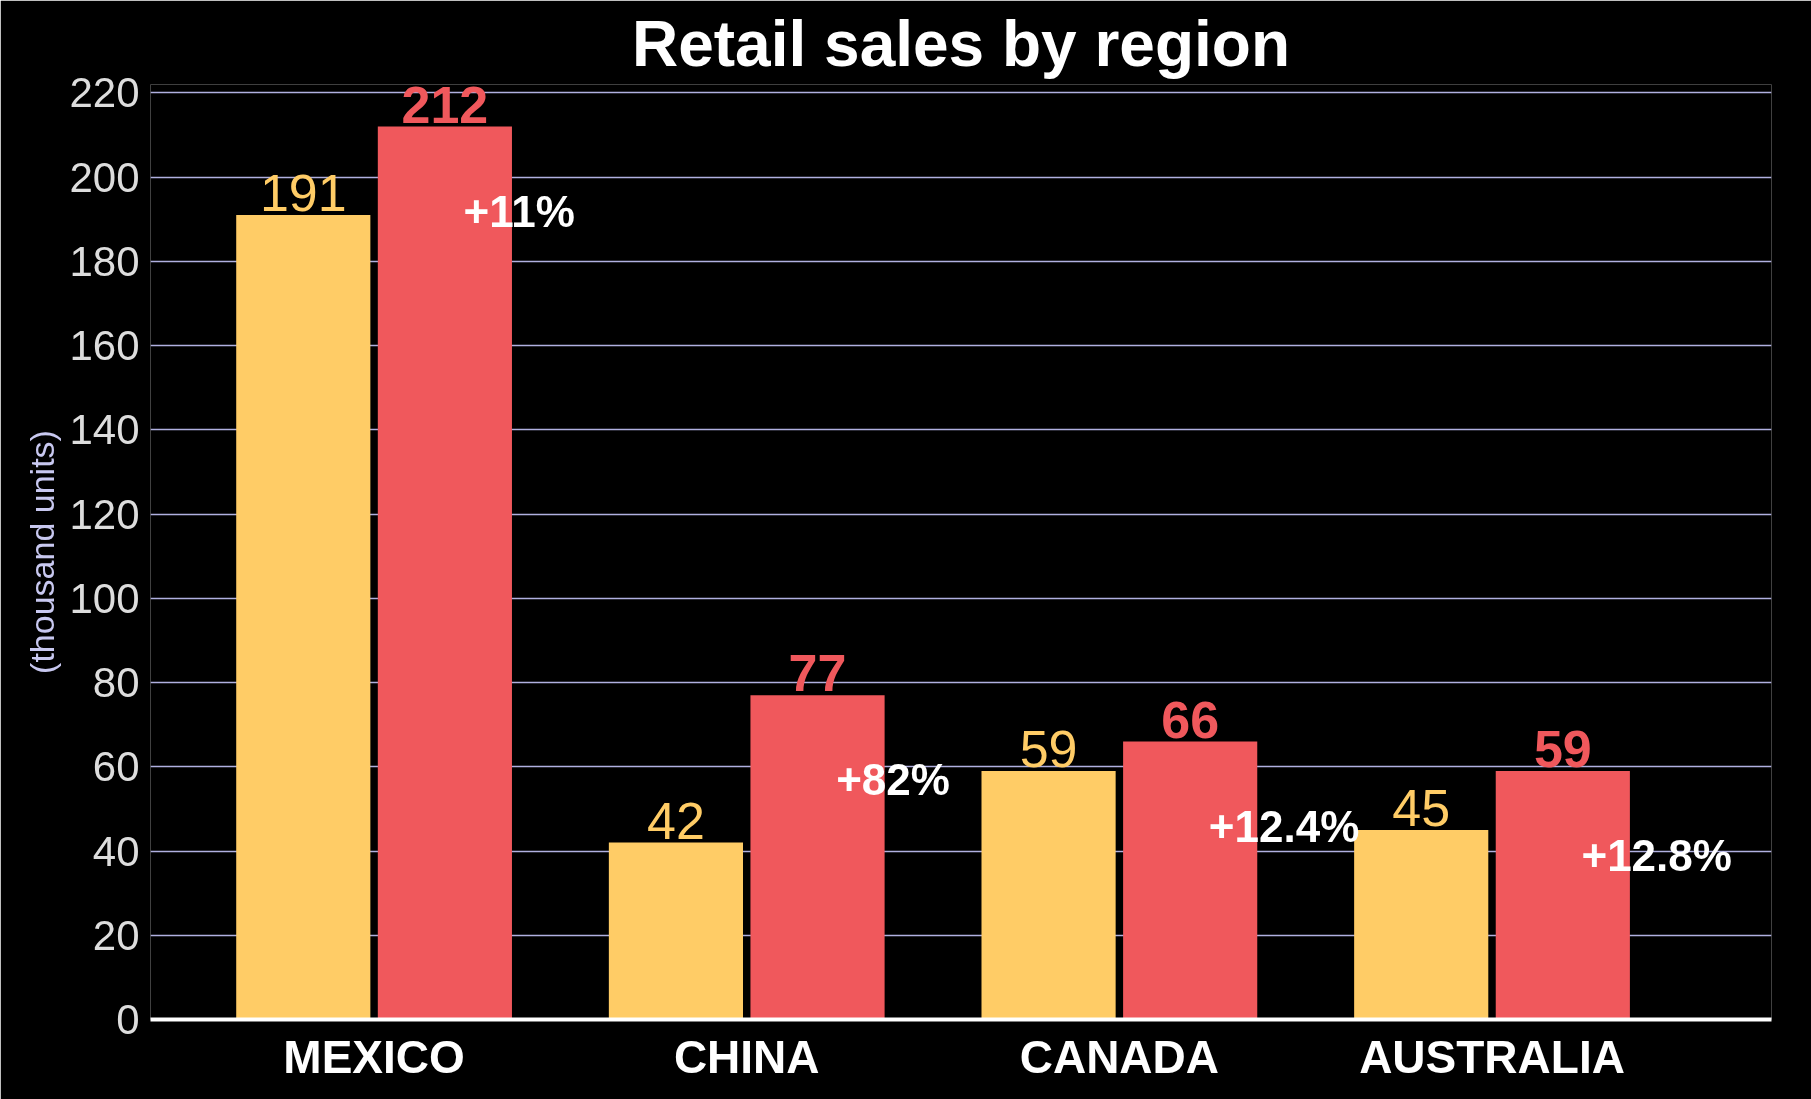 The image size is (1811, 1099). Describe the element at coordinates (104, 93) in the screenshot. I see `y-tick-label: 220` at that location.